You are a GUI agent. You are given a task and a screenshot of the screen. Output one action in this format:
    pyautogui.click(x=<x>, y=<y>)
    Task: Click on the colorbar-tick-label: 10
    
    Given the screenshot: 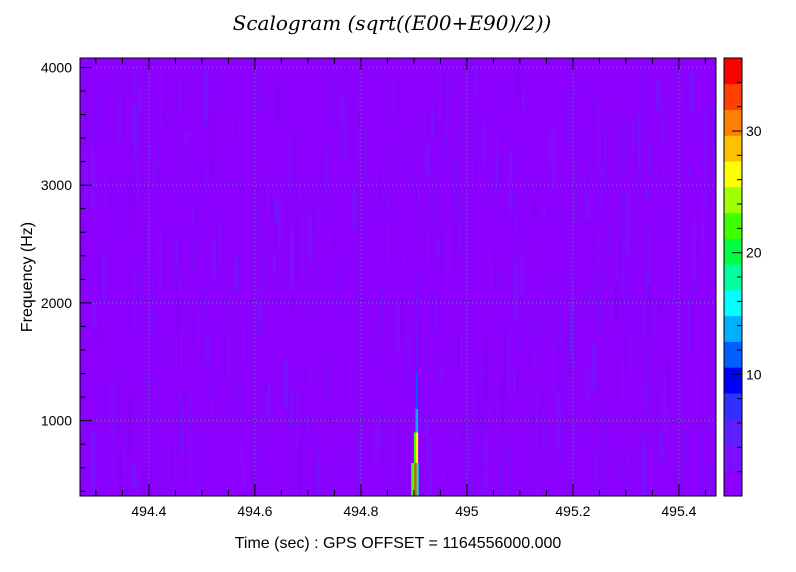 What is the action you would take?
    pyautogui.click(x=754, y=374)
    